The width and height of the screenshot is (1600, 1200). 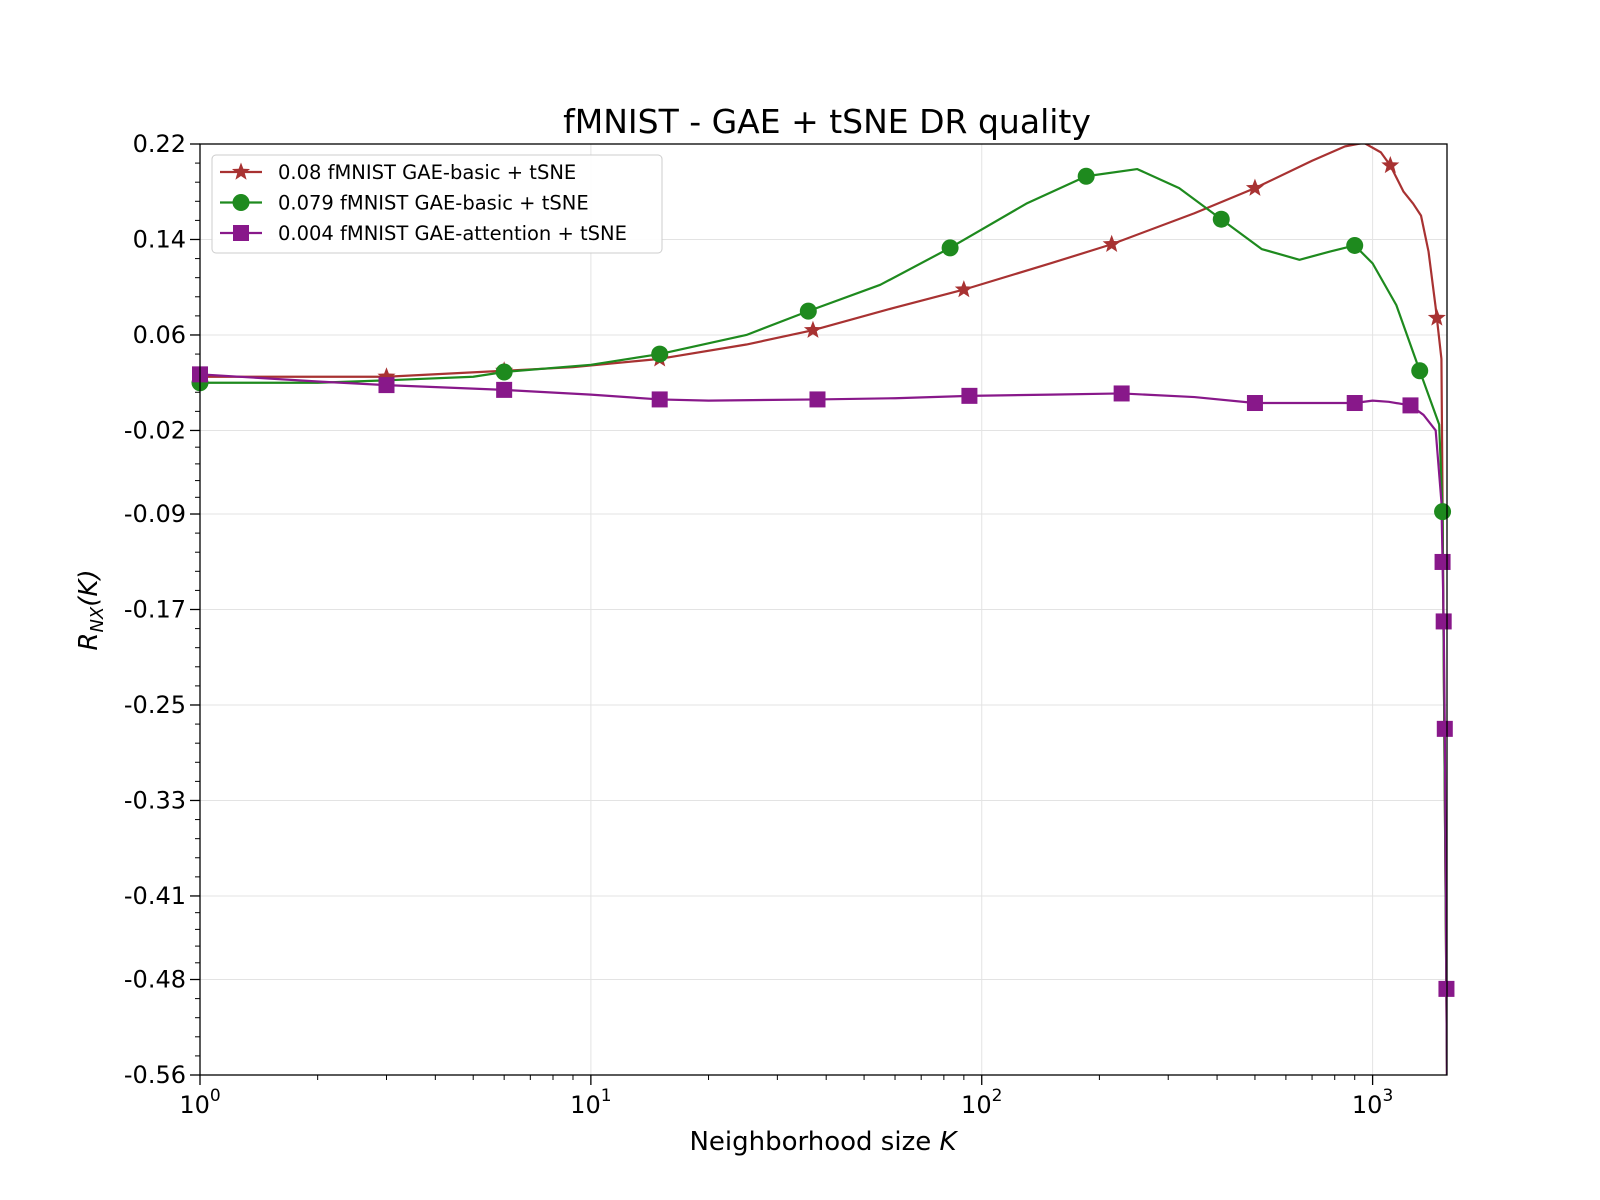 I want to click on x-tick-label: 10⁰, so click(x=199, y=1102).